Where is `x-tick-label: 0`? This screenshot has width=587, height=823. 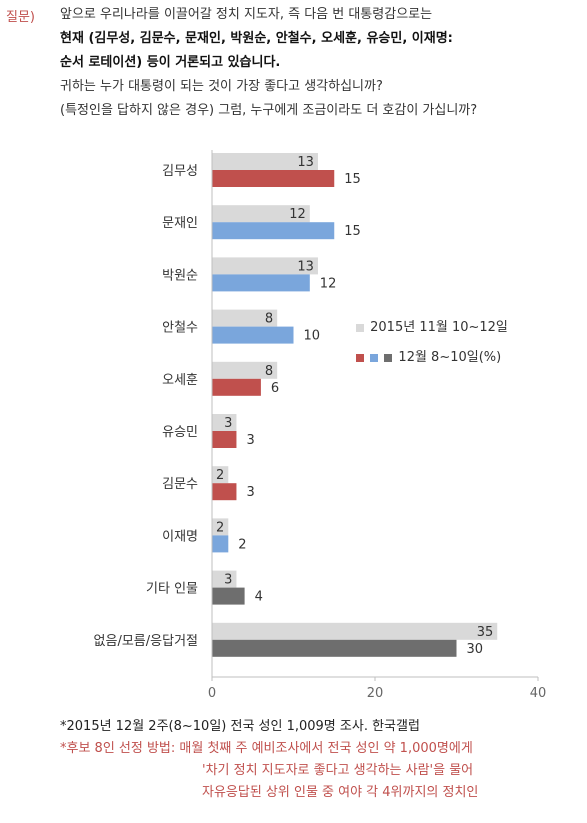
x-tick-label: 0 is located at coordinates (212, 693).